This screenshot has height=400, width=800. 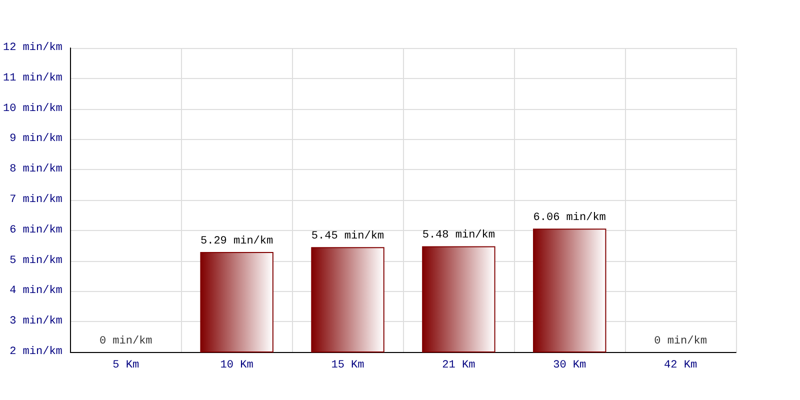 What do you see at coordinates (237, 241) in the screenshot?
I see `data-label: 5.29 min/km` at bounding box center [237, 241].